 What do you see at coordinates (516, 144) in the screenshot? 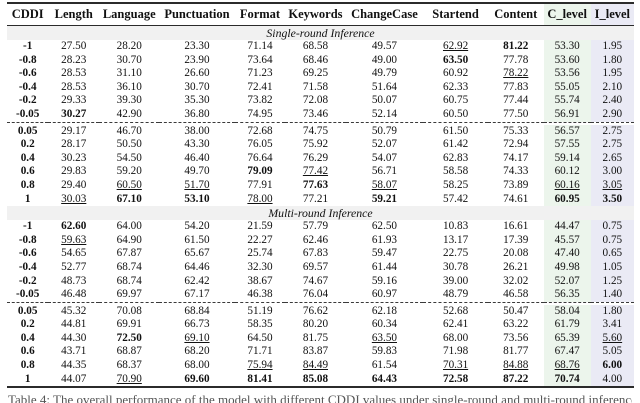
I see `table-cell: 72.94` at bounding box center [516, 144].